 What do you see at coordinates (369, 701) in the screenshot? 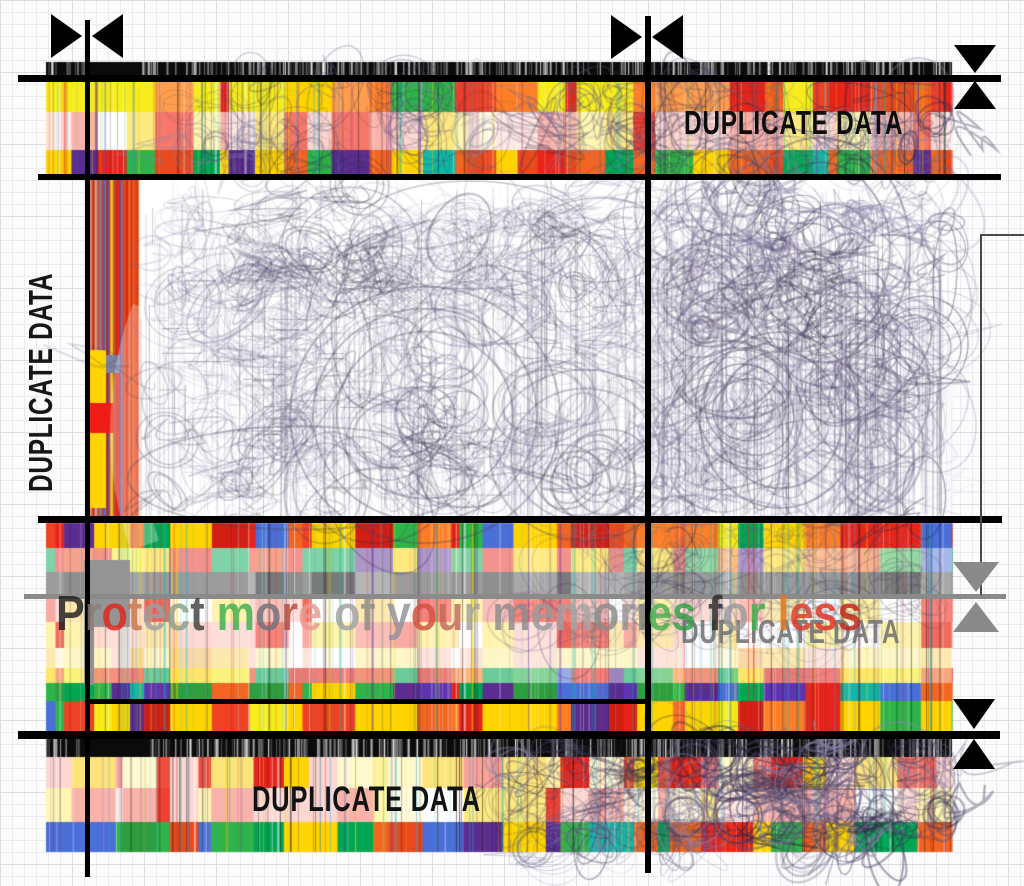
I see `trim-line-lower-short` at bounding box center [369, 701].